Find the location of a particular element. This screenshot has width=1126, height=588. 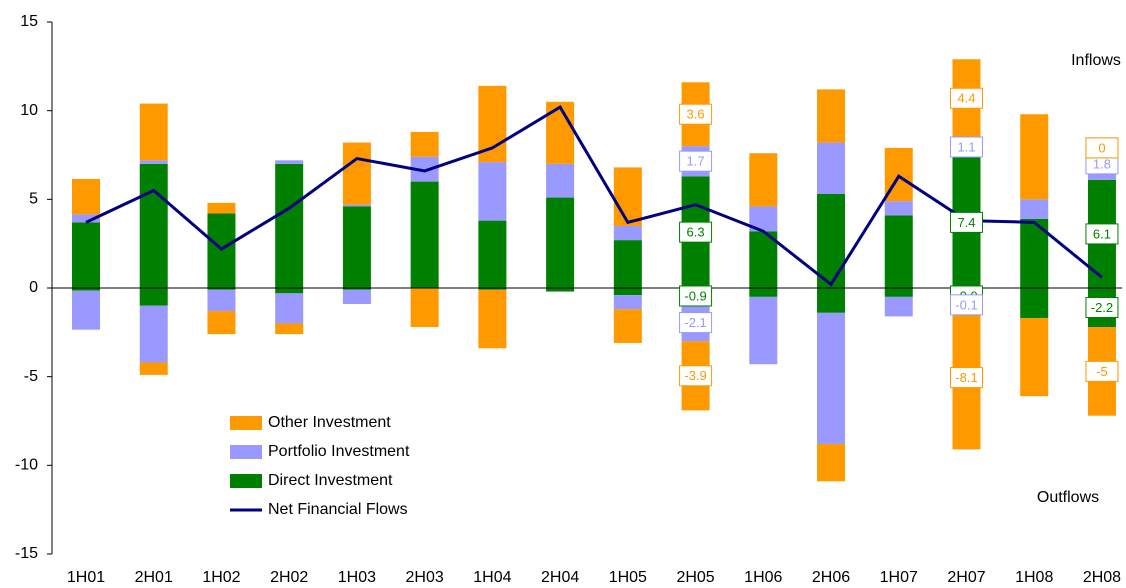

data-label: 1.7 is located at coordinates (696, 161).